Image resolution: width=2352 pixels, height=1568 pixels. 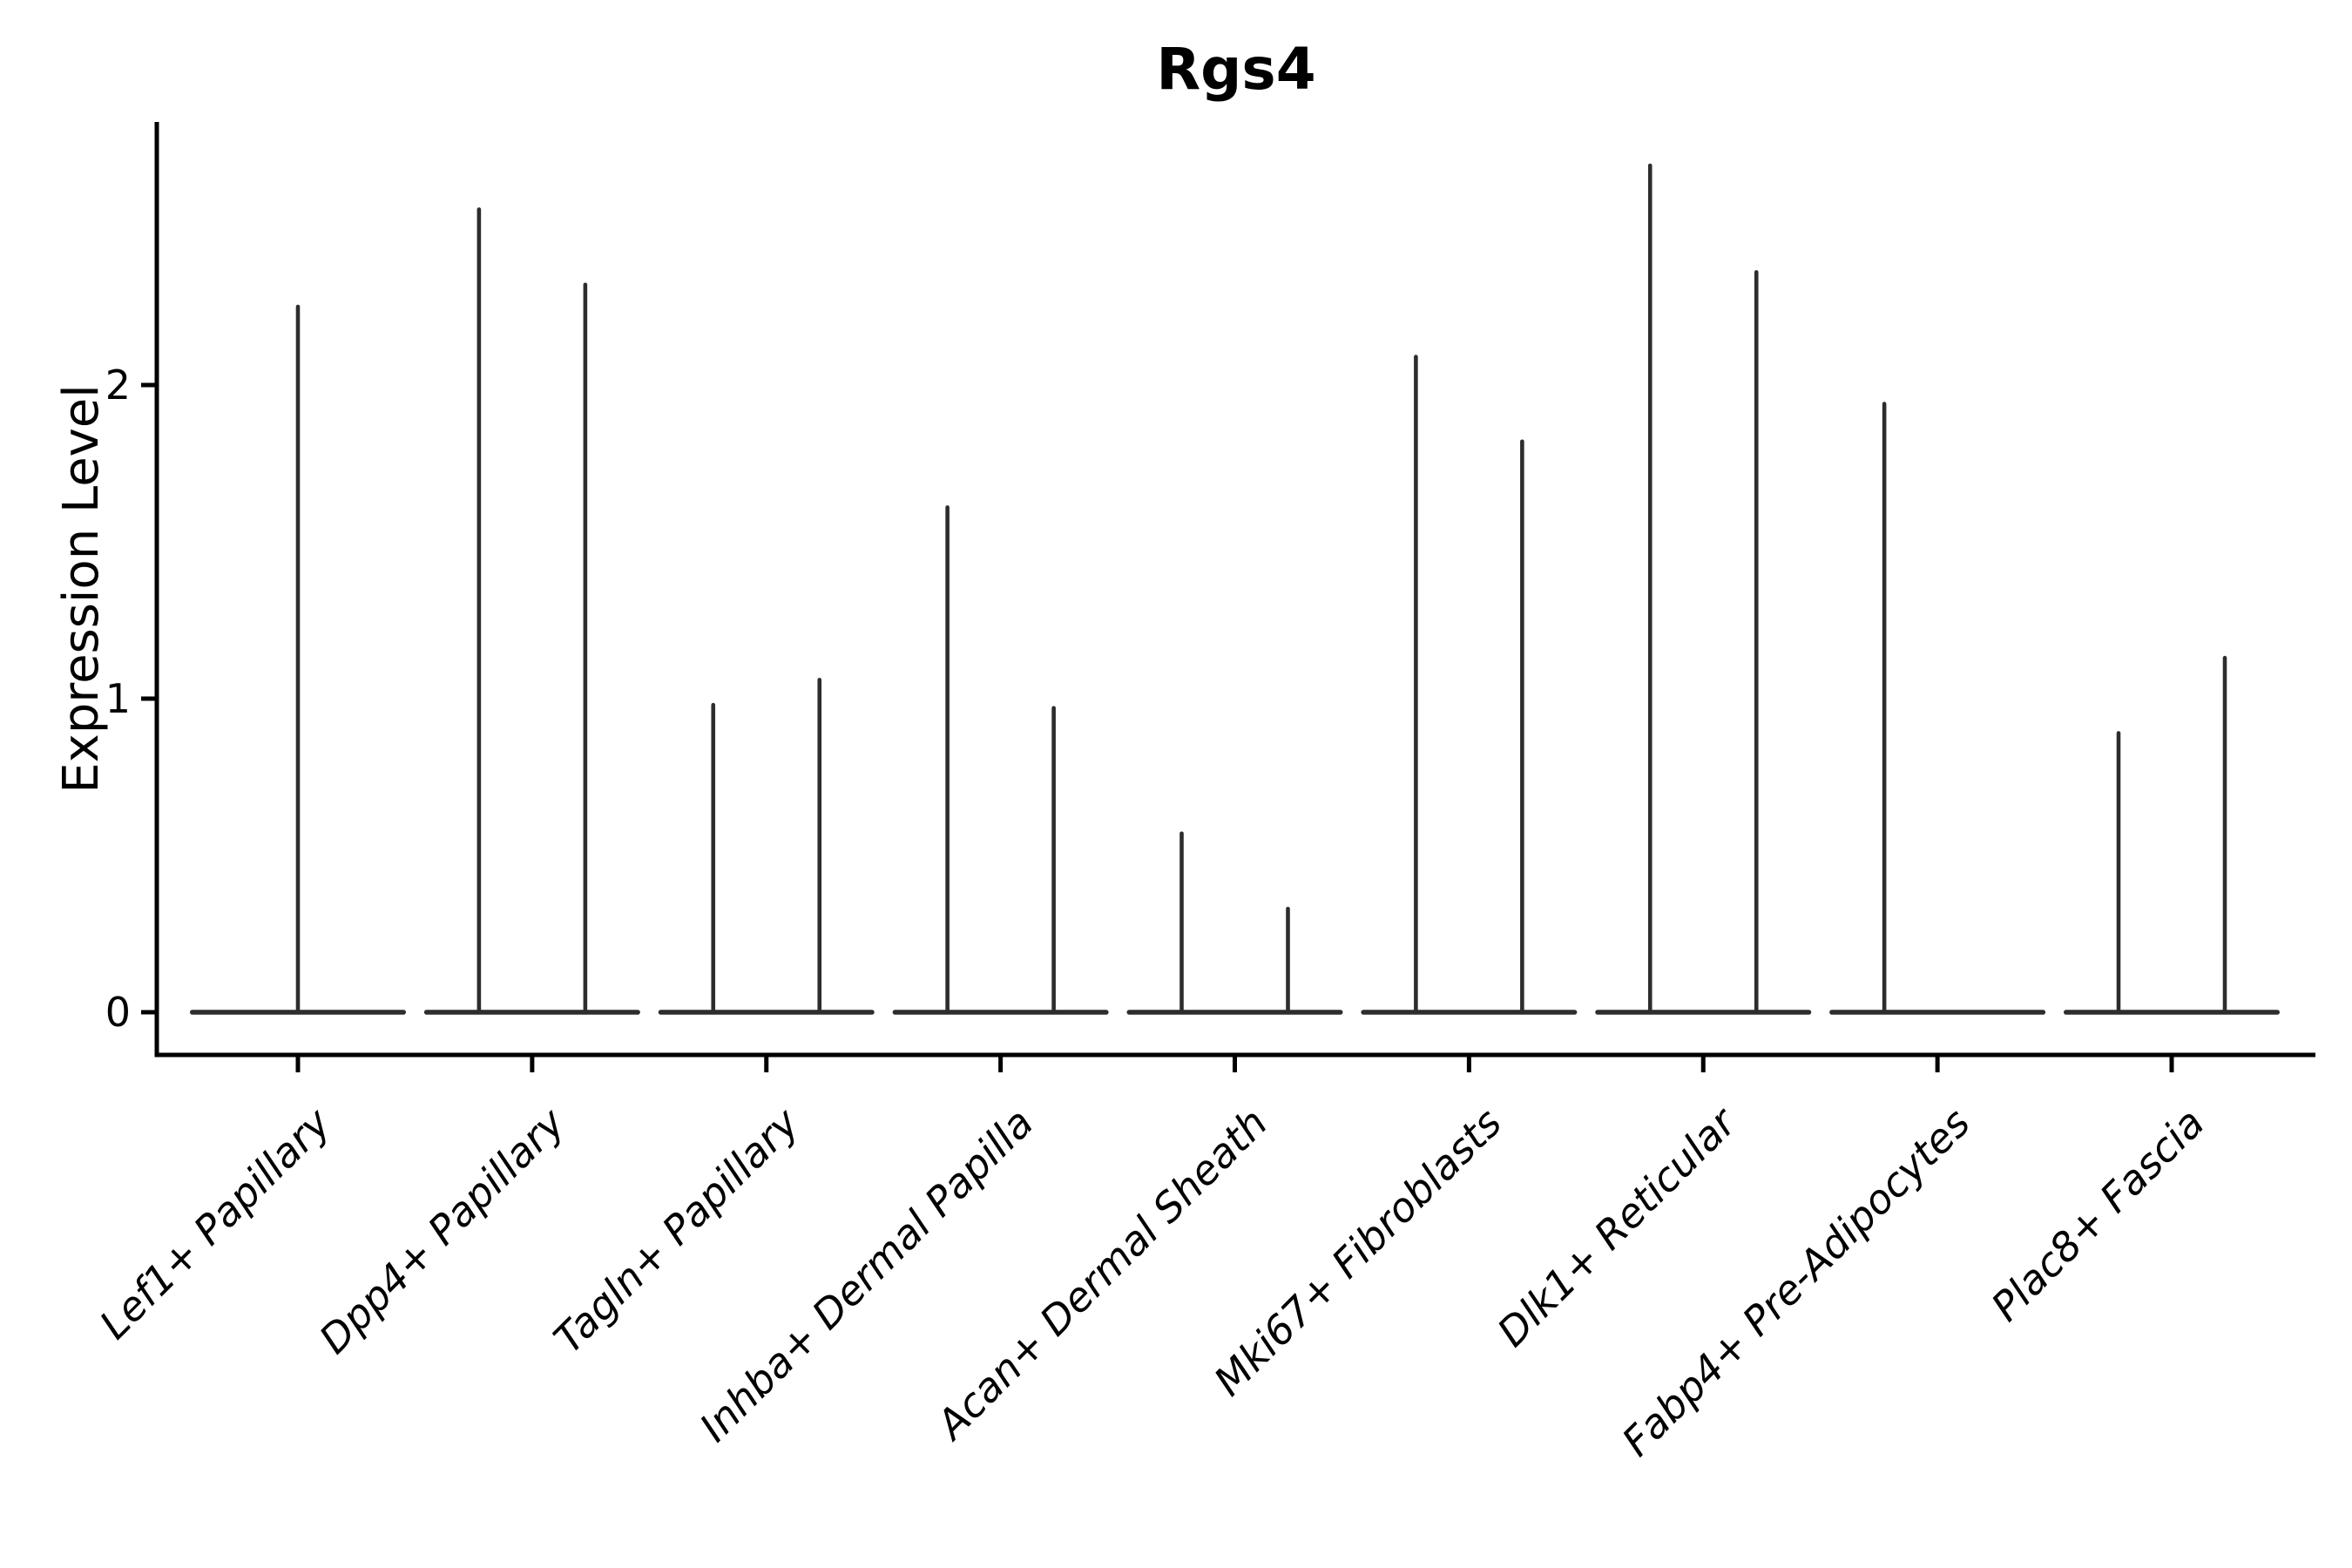 I want to click on x-tick-label: Tagln+ Papillary, so click(x=676, y=1230).